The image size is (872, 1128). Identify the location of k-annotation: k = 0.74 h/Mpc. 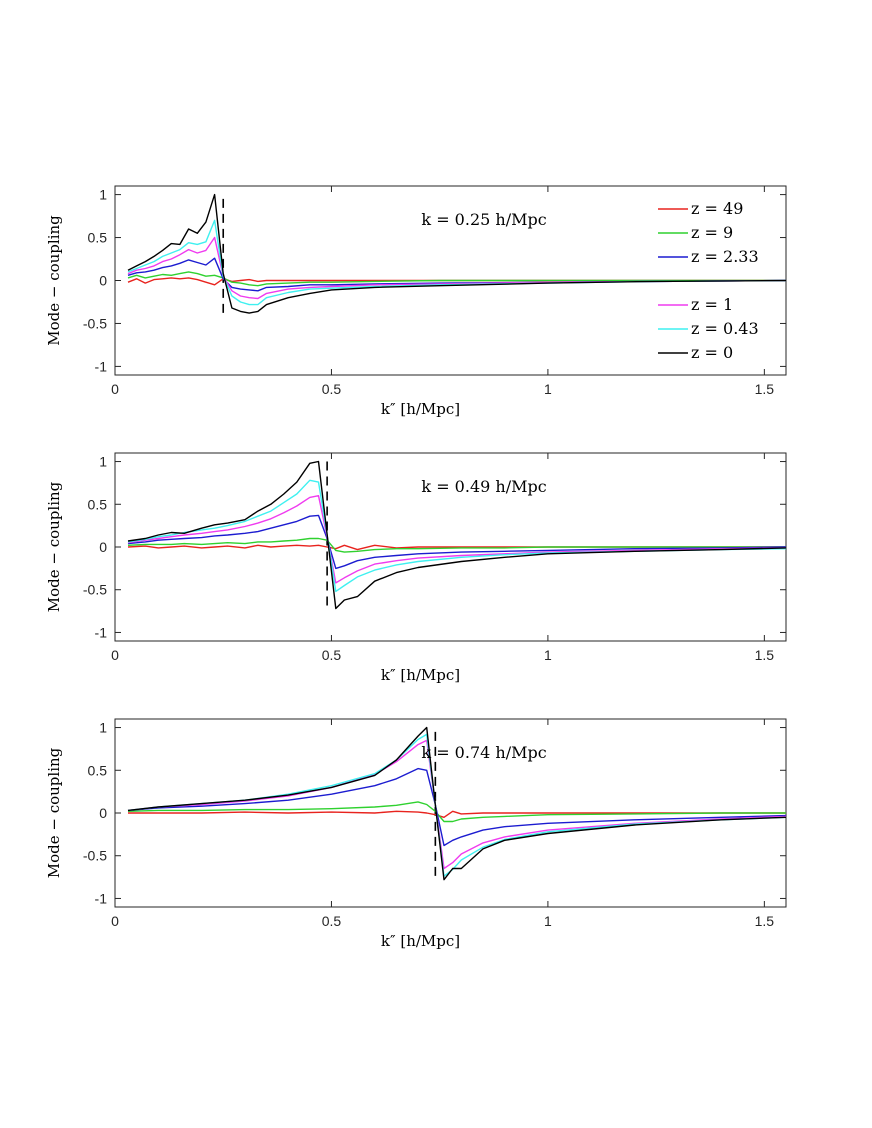
(483, 752).